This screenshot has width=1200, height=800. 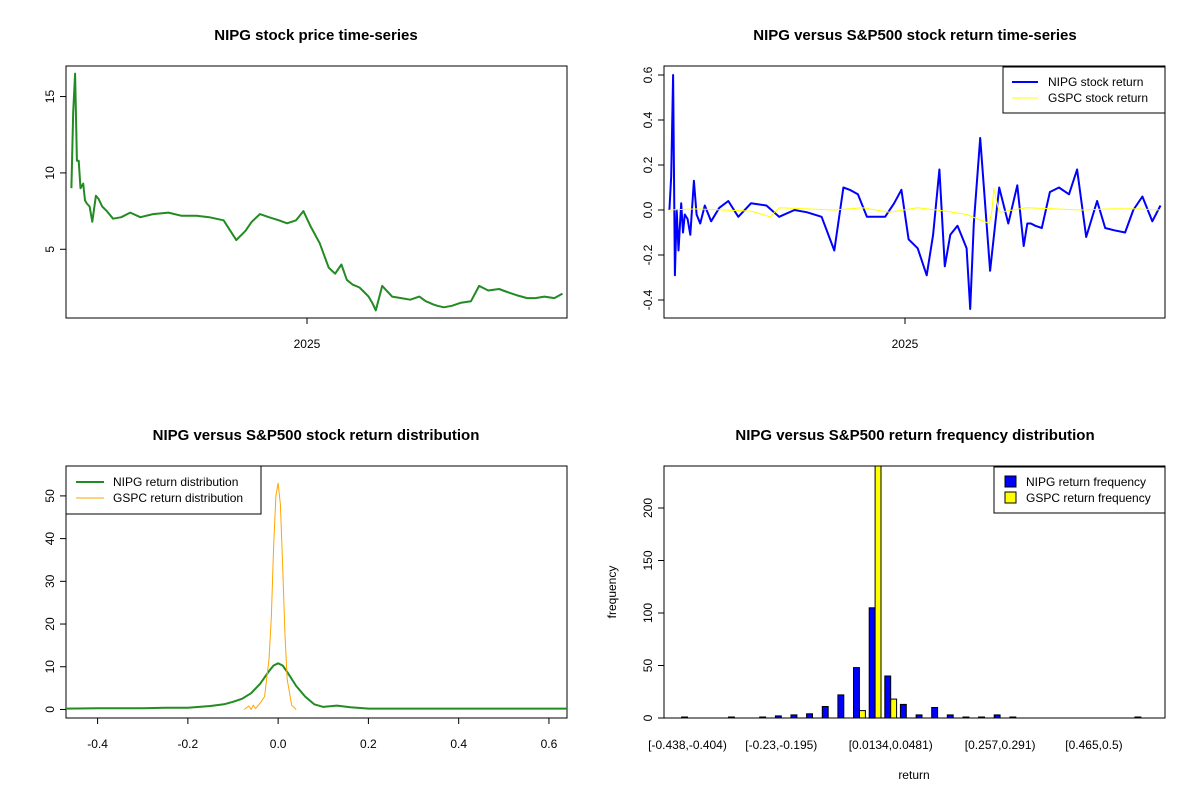 I want to click on nipg-density-line, so click(x=316, y=686).